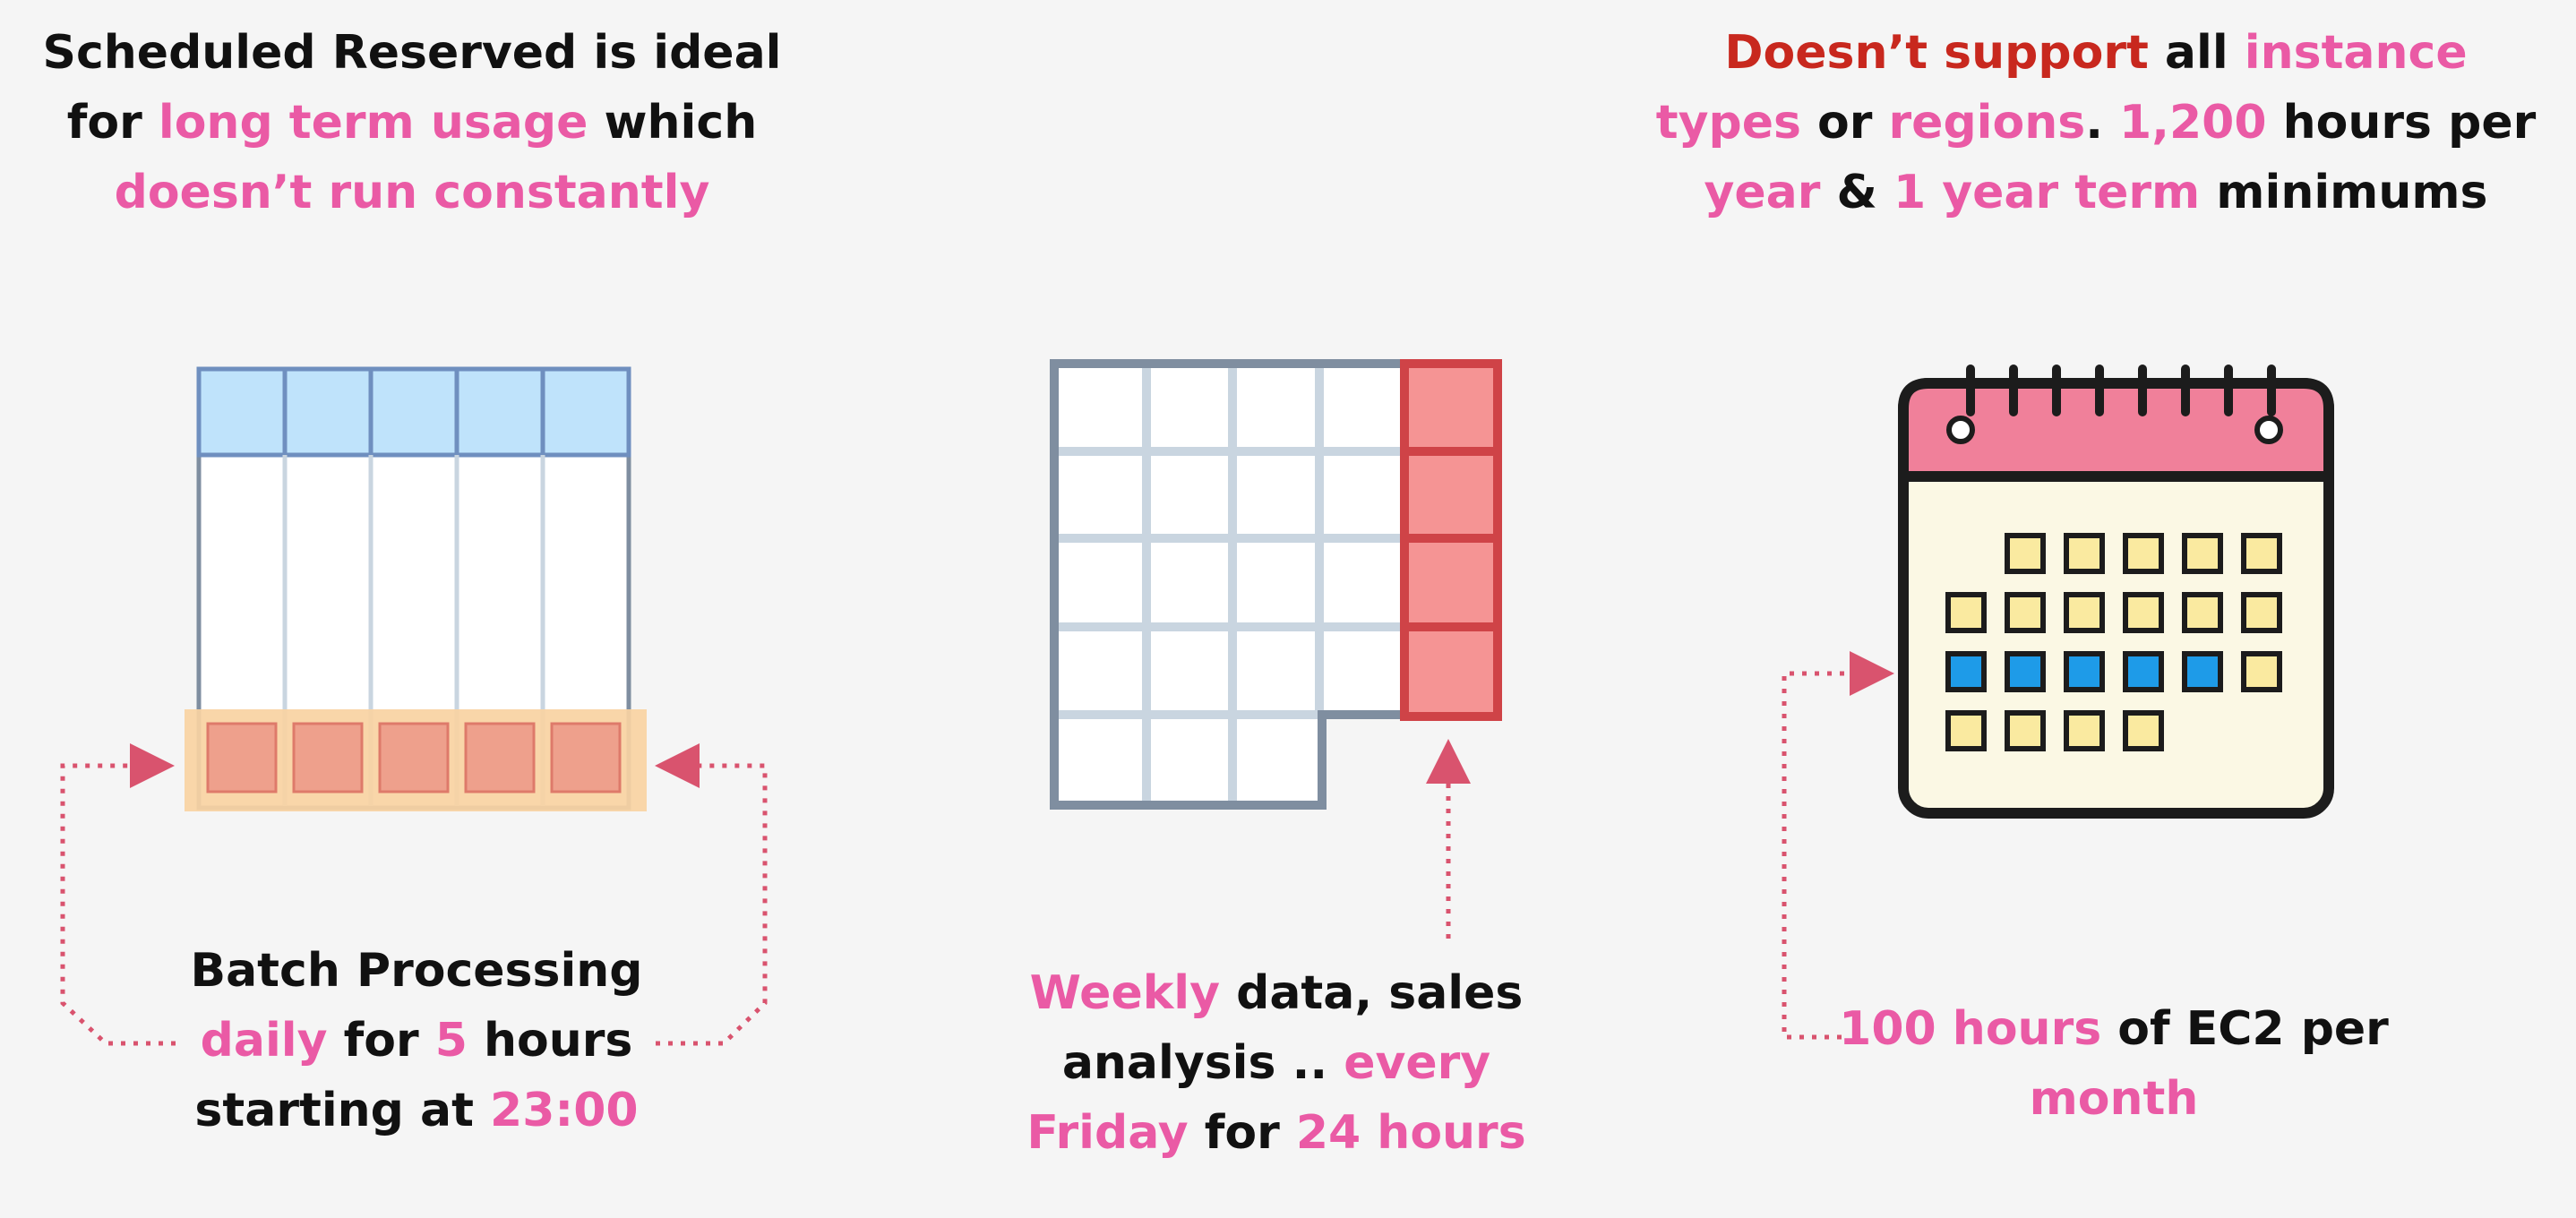  I want to click on text-line: starting at 23:00, so click(416, 1110).